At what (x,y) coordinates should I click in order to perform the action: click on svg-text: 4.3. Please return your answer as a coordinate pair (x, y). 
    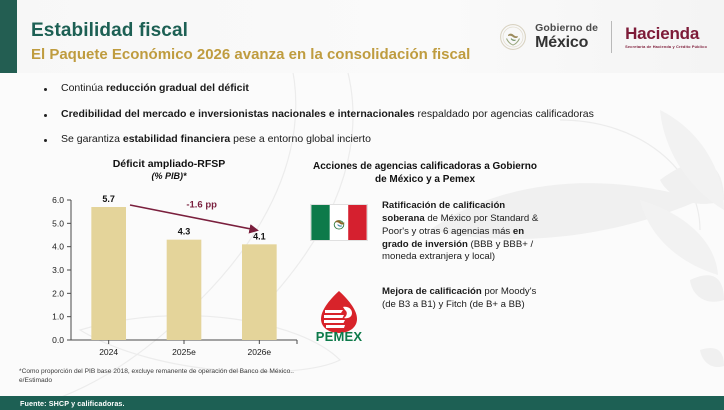
    Looking at the image, I should click on (184, 232).